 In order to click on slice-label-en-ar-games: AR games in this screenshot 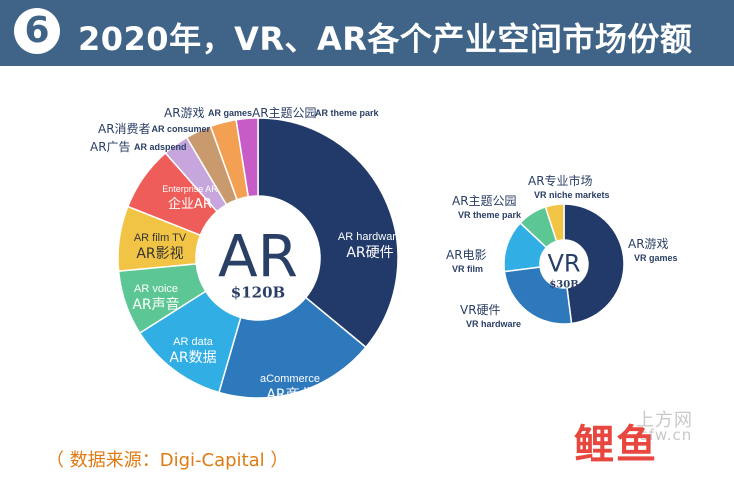, I will do `click(230, 113)`.